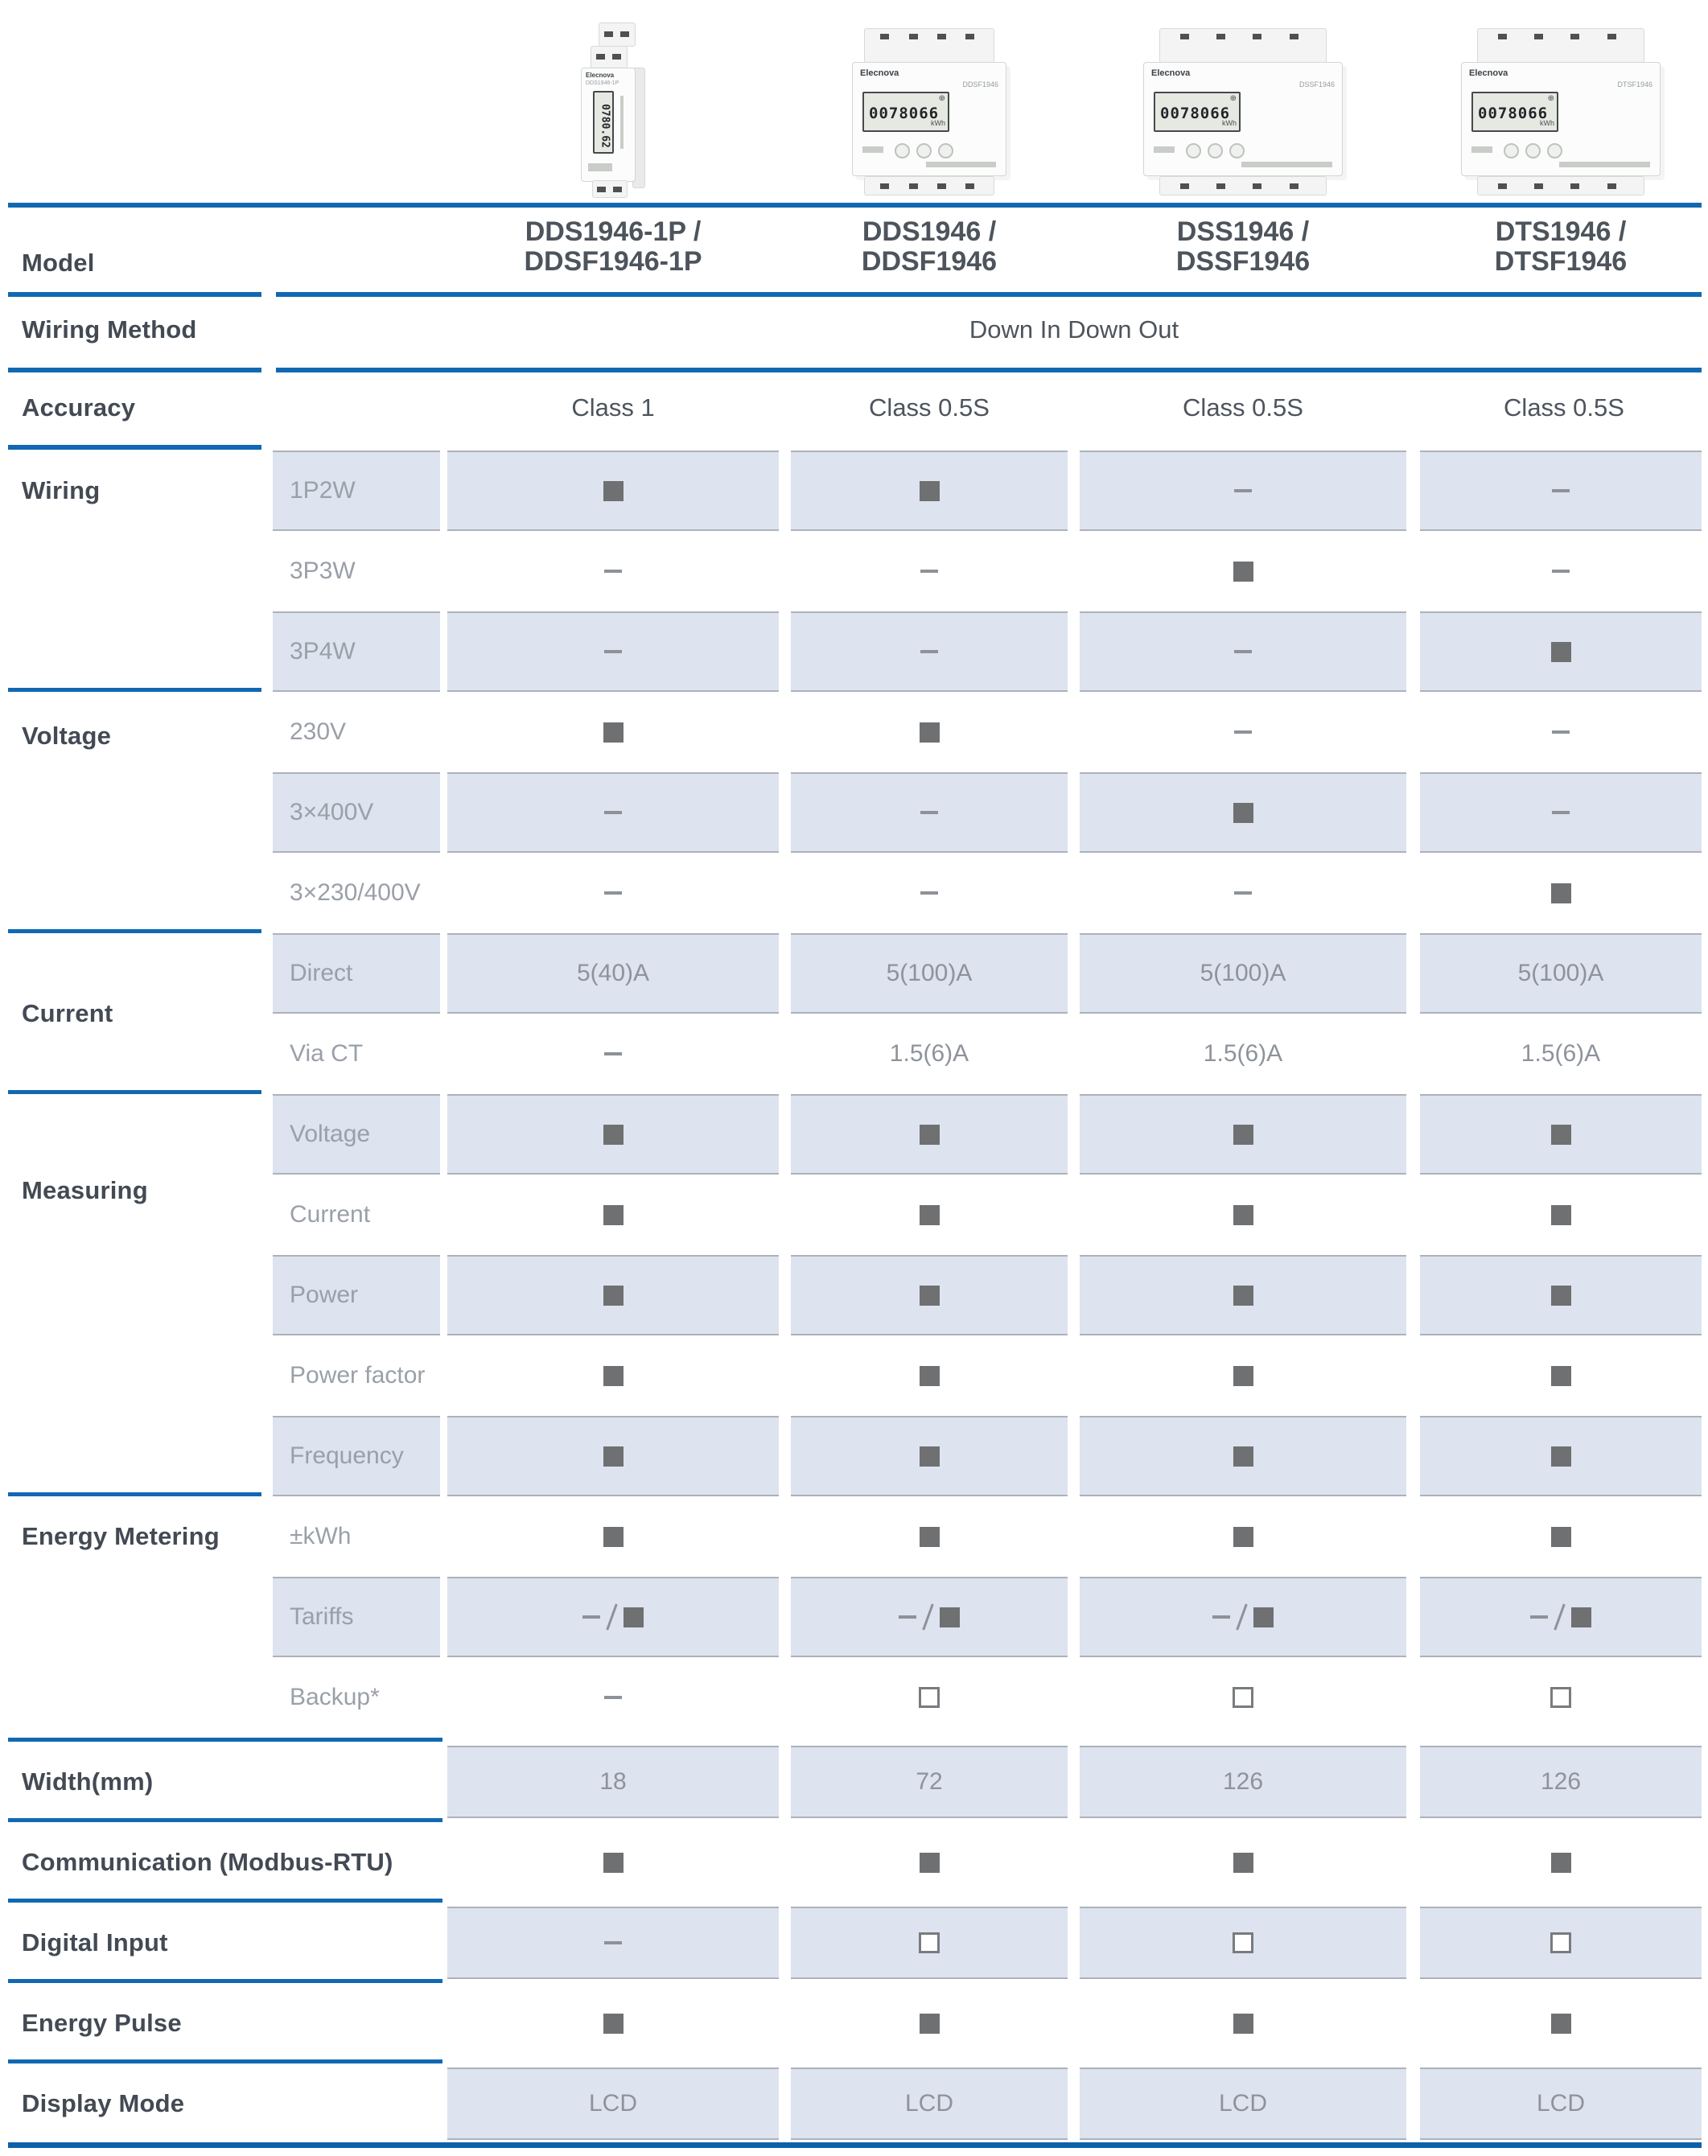 This screenshot has width=1708, height=2156. What do you see at coordinates (358, 1375) in the screenshot?
I see `sub-row-label: Power factor` at bounding box center [358, 1375].